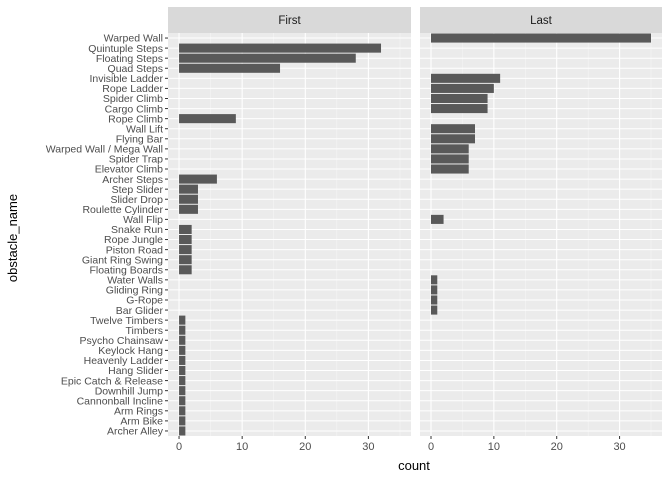  What do you see at coordinates (129, 391) in the screenshot?
I see `y-tick-label: Downhill Jump` at bounding box center [129, 391].